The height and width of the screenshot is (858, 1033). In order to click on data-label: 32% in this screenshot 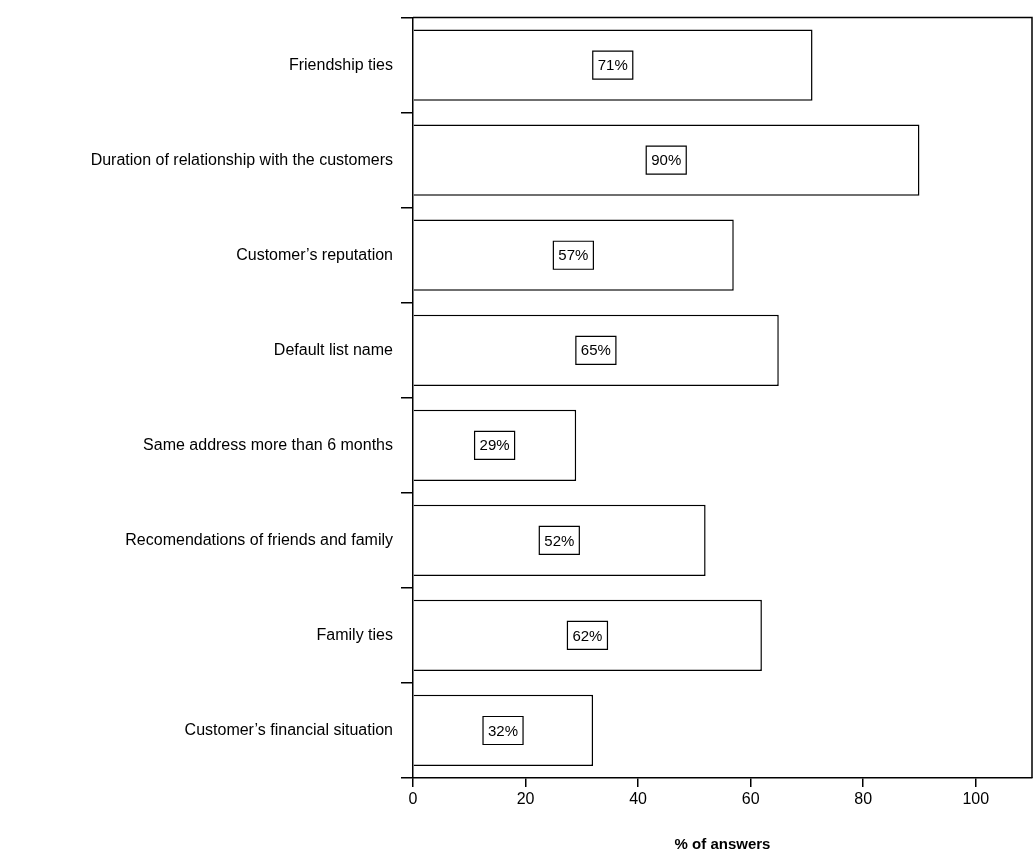, I will do `click(503, 730)`.